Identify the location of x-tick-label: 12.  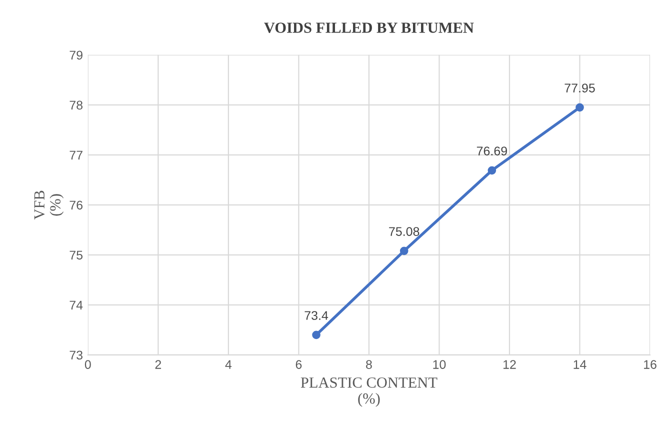
(509, 364).